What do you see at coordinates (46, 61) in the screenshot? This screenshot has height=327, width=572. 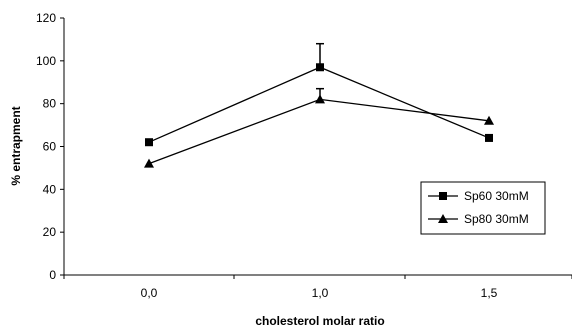 I see `y-tick-label: 100` at bounding box center [46, 61].